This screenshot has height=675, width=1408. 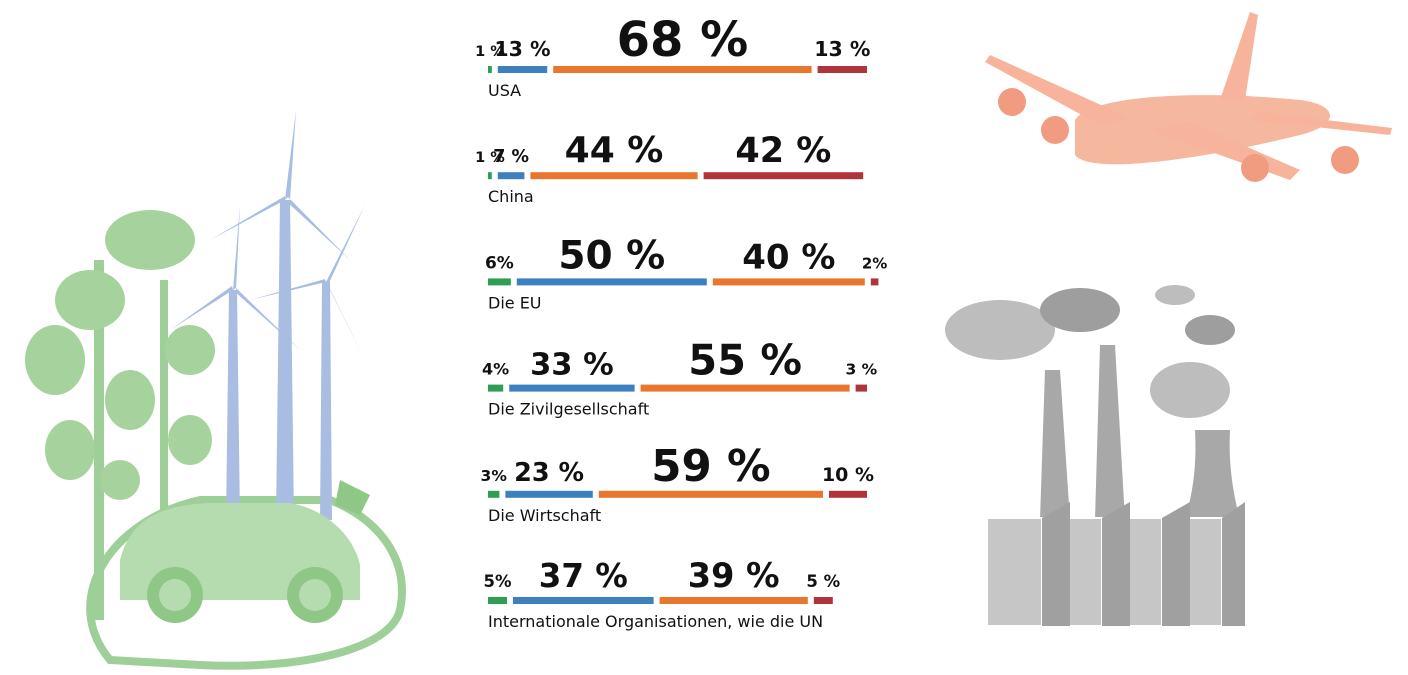 What do you see at coordinates (583, 576) in the screenshot?
I see `value-label: 37 %` at bounding box center [583, 576].